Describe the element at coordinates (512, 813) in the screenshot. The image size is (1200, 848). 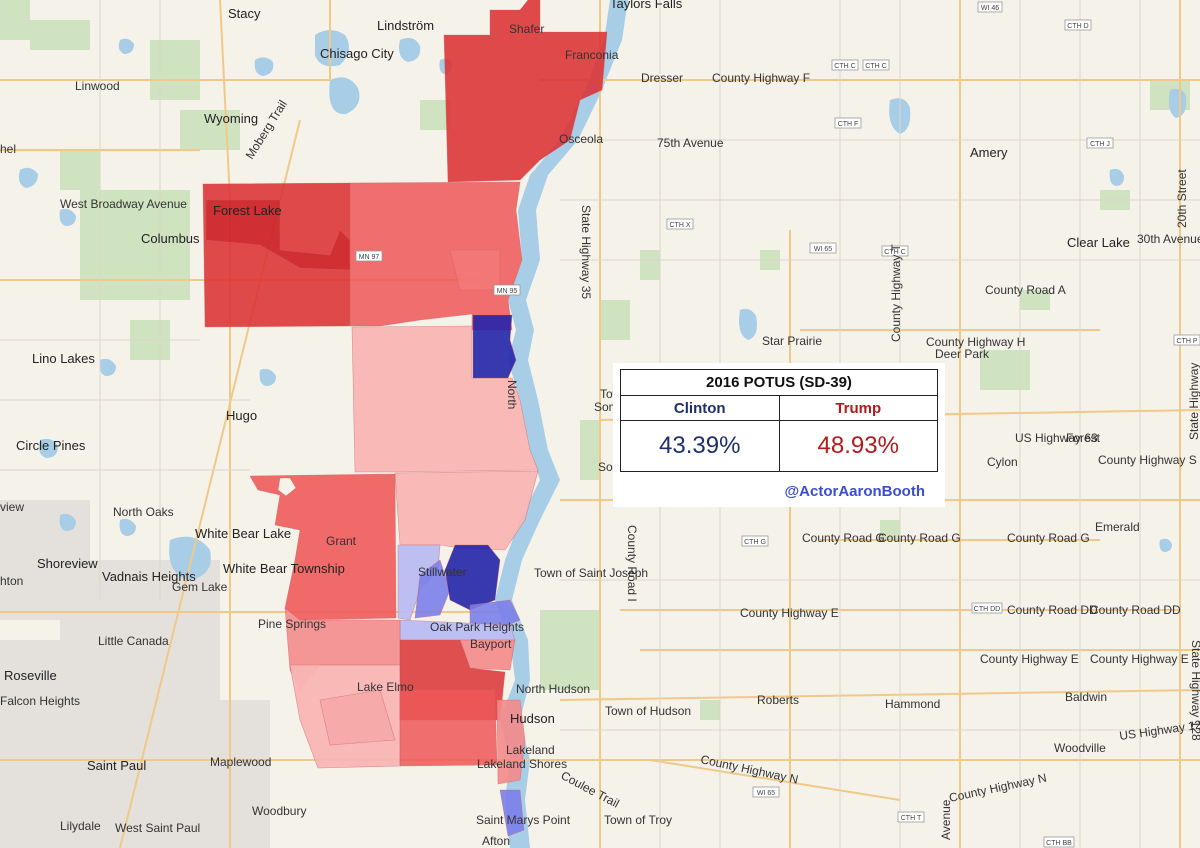
I see `precinct-st-marys-point` at that location.